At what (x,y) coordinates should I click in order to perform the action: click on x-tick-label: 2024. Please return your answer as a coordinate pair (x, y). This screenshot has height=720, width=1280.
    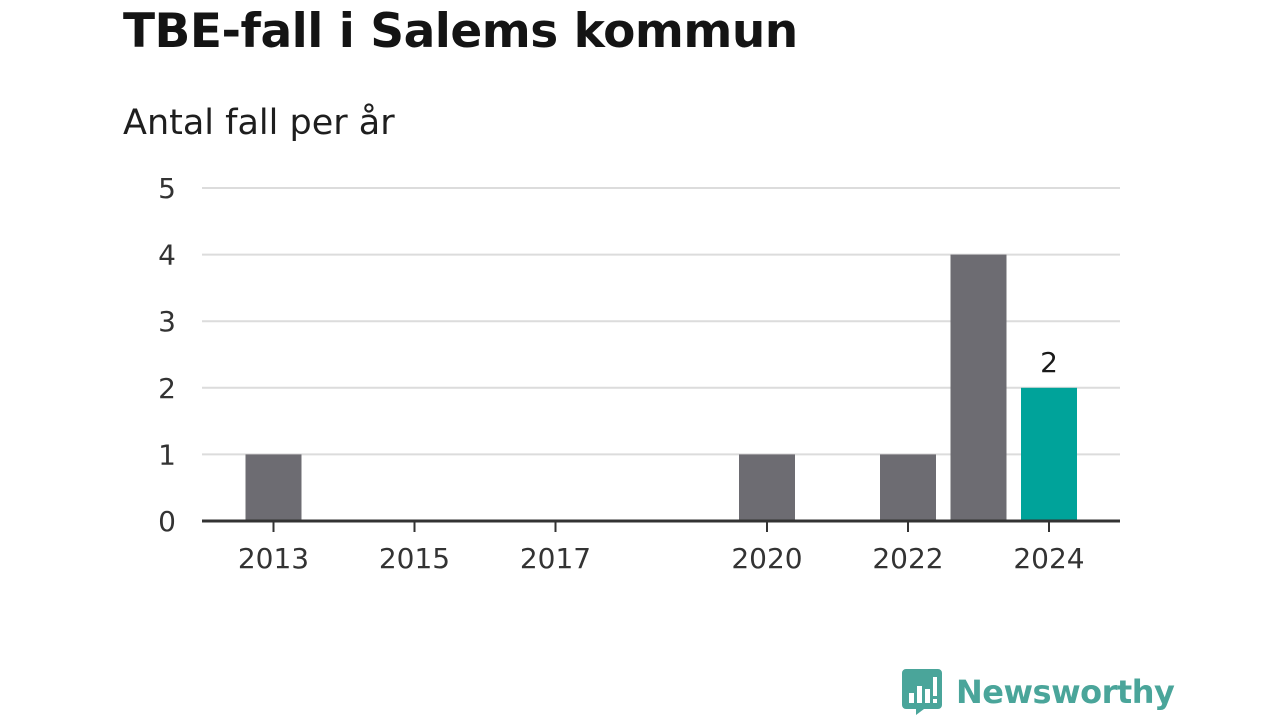
    Looking at the image, I should click on (1048, 558).